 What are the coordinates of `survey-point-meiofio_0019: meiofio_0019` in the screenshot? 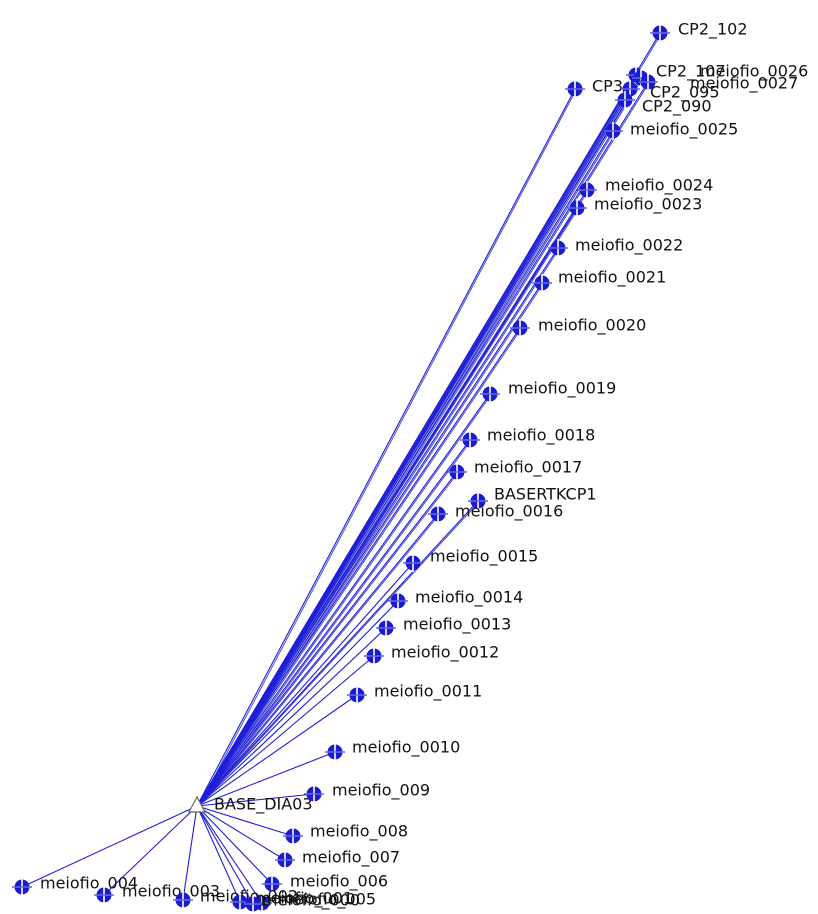 It's located at (548, 391).